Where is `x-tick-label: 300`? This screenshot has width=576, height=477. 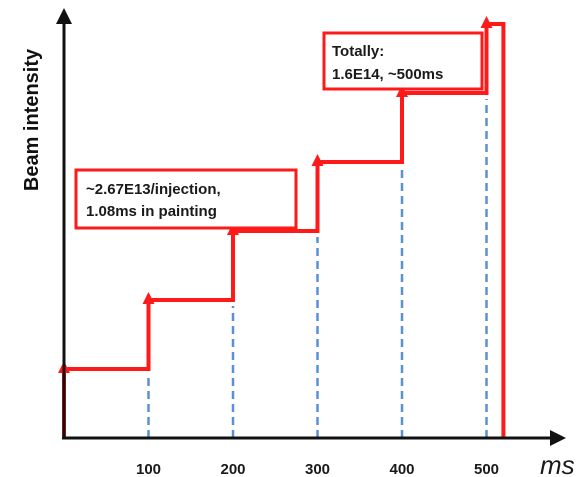
x-tick-label: 300 is located at coordinates (317, 469).